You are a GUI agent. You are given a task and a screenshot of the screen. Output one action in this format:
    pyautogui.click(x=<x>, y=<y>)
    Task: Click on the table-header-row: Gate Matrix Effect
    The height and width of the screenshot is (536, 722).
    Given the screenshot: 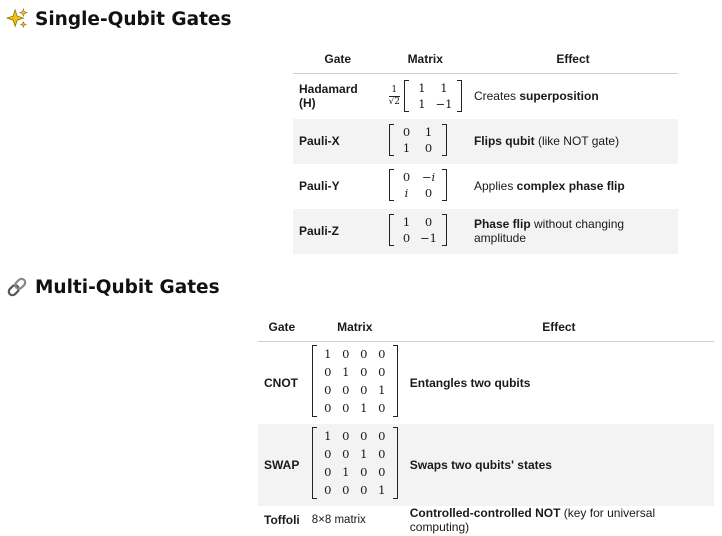 What is the action you would take?
    pyautogui.click(x=486, y=327)
    